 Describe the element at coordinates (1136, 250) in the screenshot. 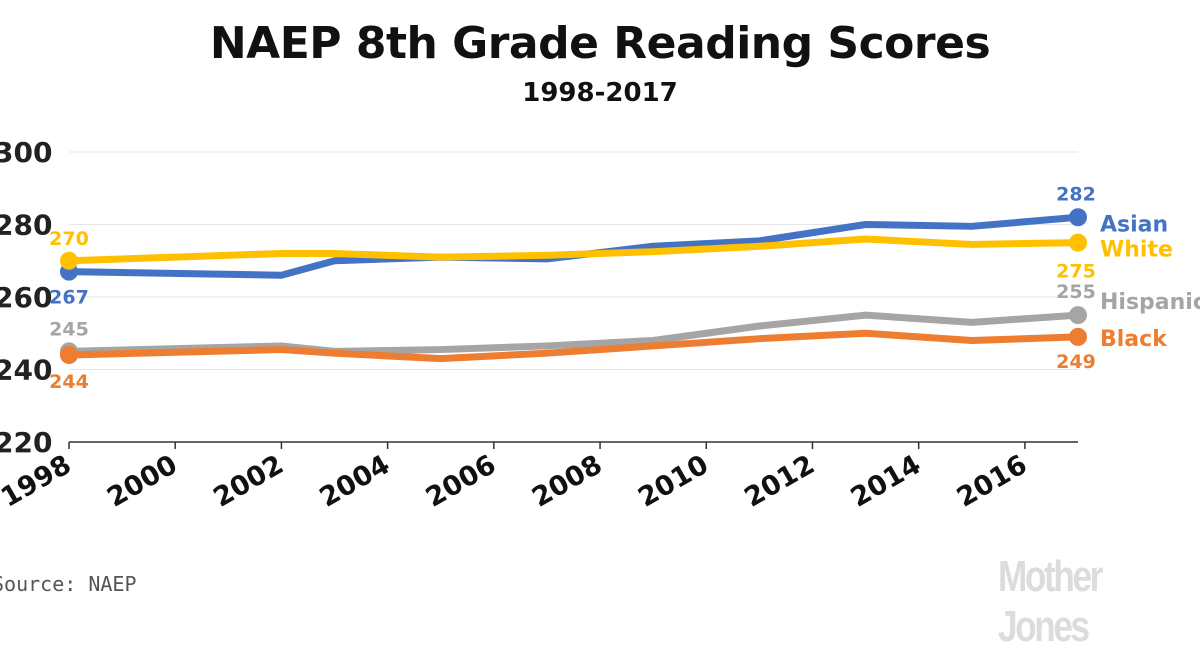

I see `legend-label-white: White` at that location.